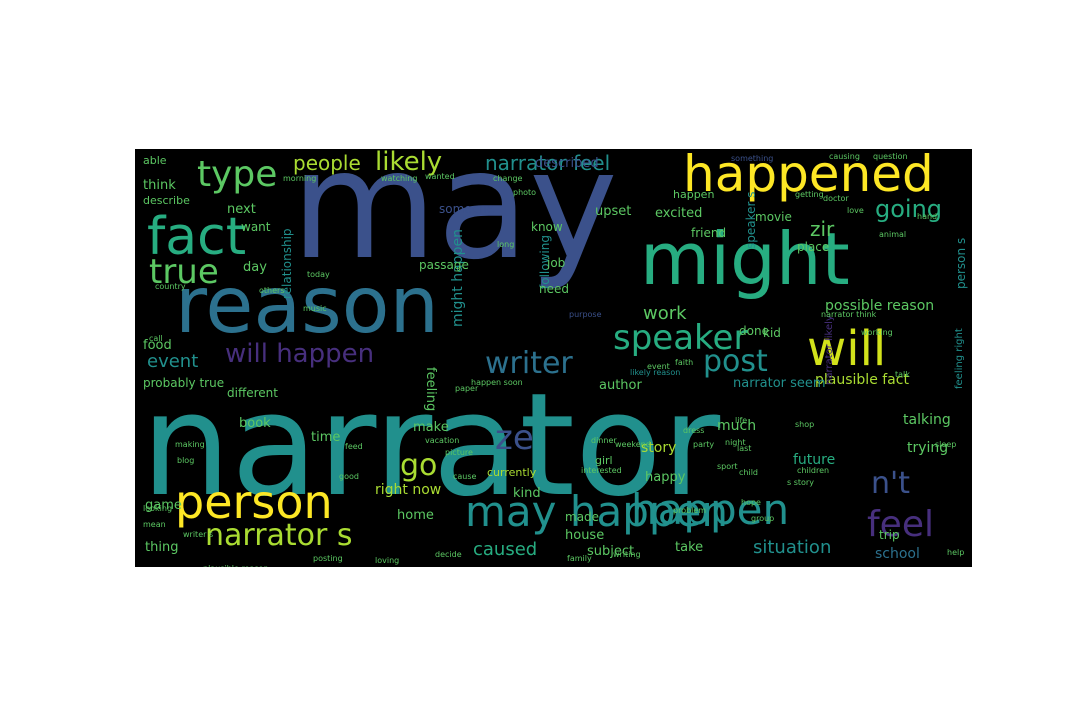  I want to click on word-country: country, so click(170, 286).